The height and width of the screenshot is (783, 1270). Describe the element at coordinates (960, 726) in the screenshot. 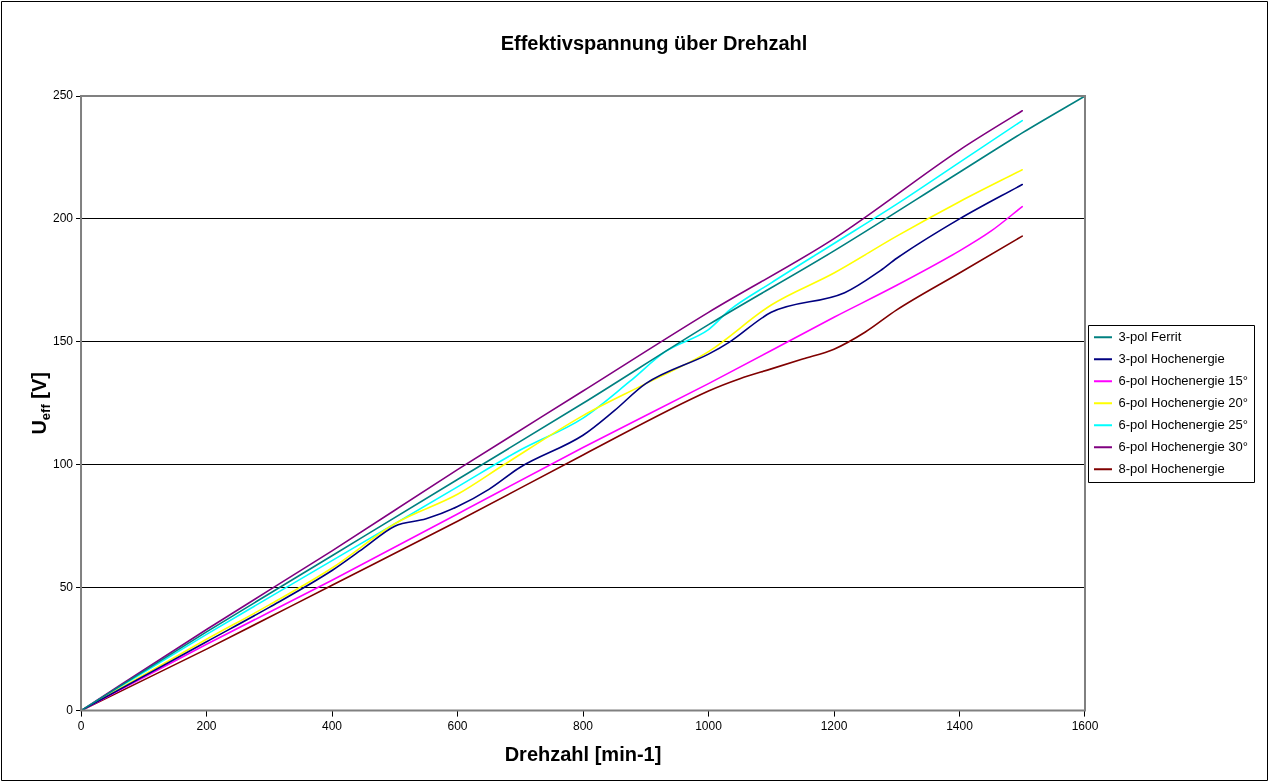

I see `x-tick-label: 1400` at that location.